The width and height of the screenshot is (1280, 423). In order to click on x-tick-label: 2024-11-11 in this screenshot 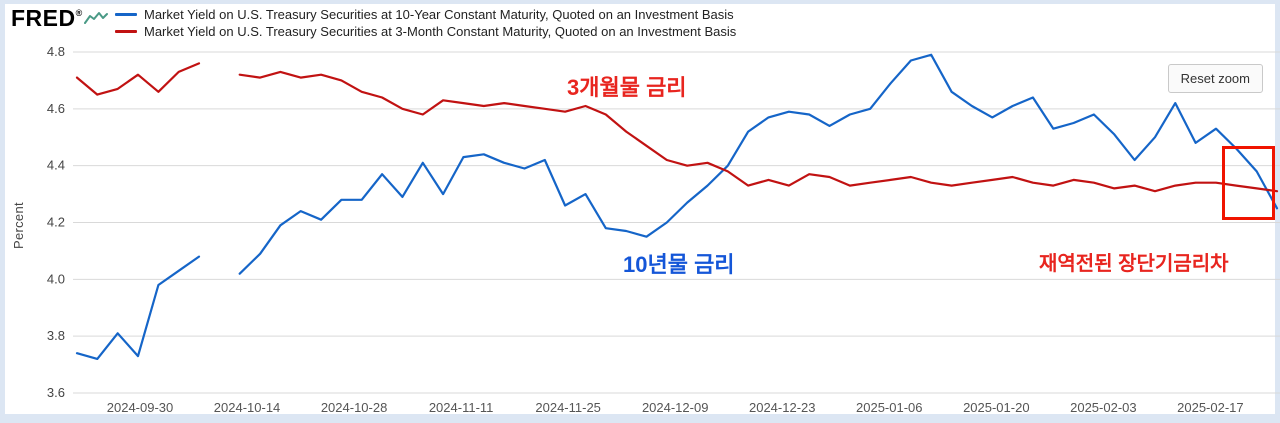, I will do `click(461, 407)`.